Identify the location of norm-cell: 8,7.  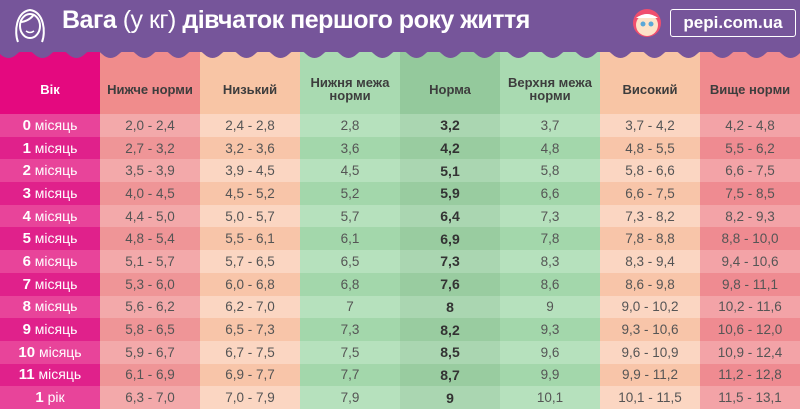
(450, 375).